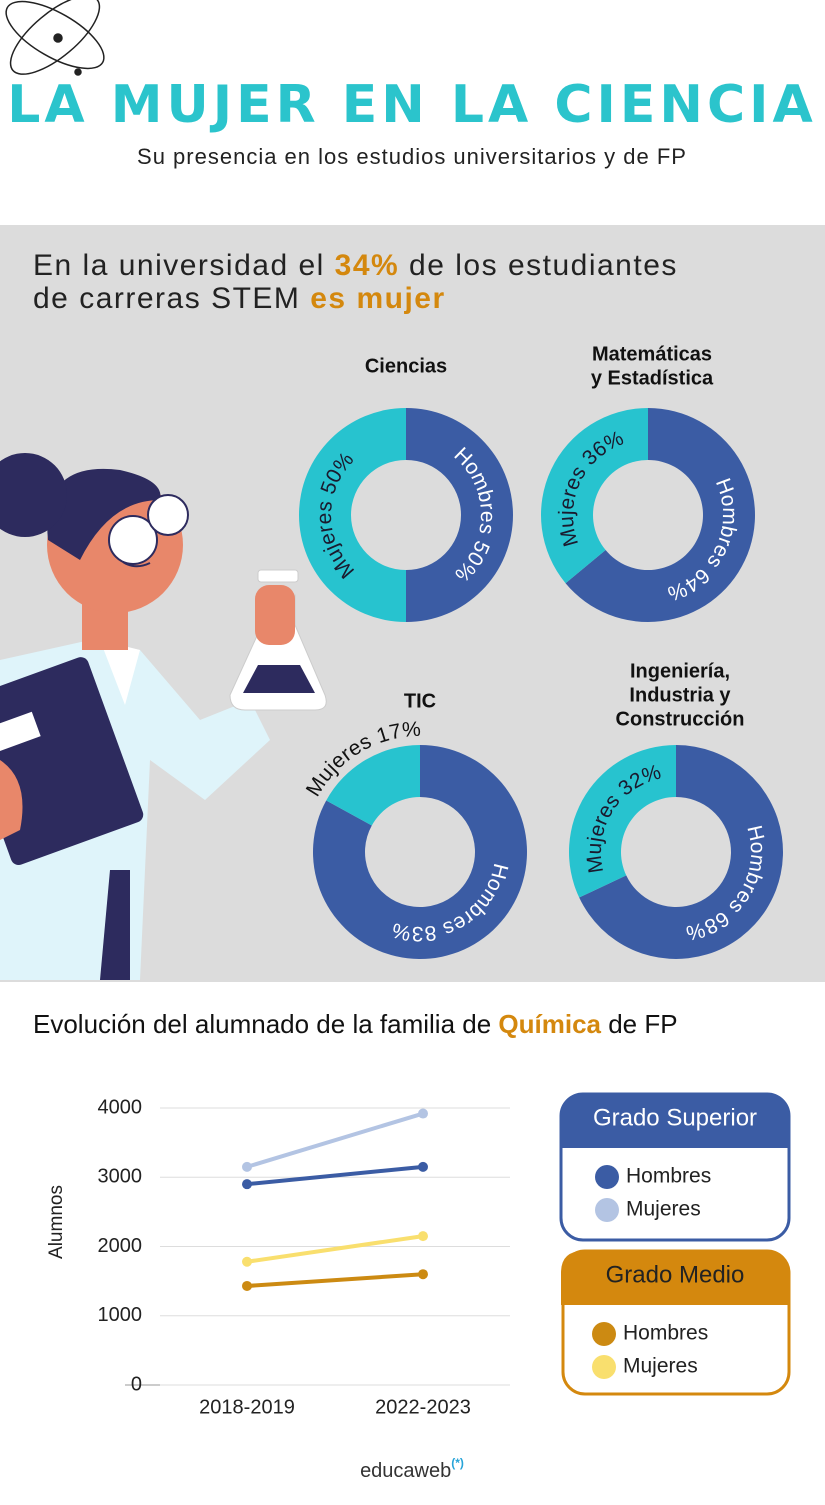 The width and height of the screenshot is (825, 1505). What do you see at coordinates (538, 265) in the screenshot?
I see `headline-text: de los estudiantes` at bounding box center [538, 265].